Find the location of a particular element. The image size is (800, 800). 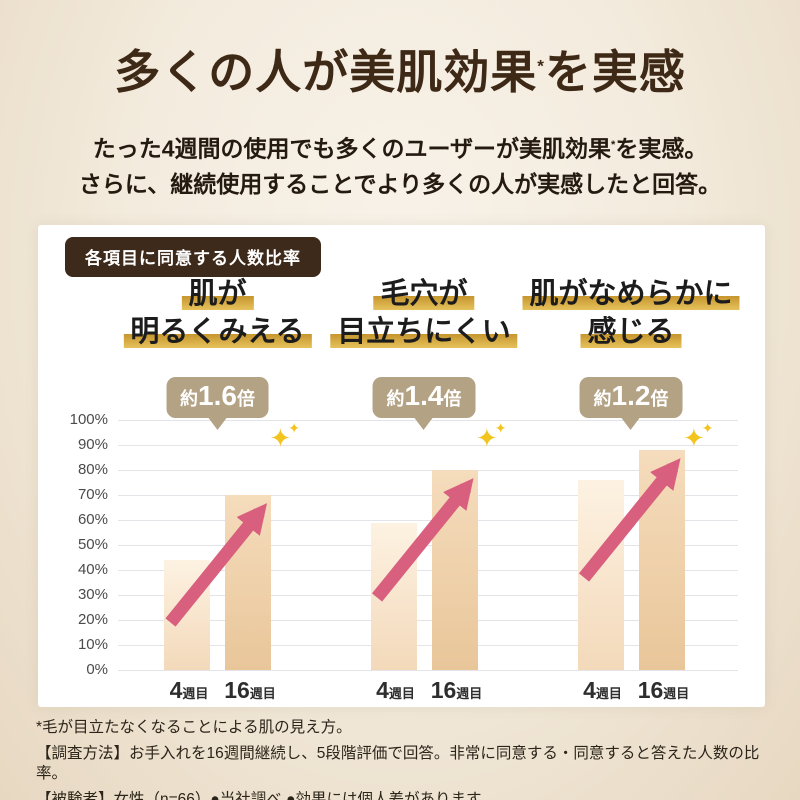

group-header-line: 明るくみえる is located at coordinates (217, 332).